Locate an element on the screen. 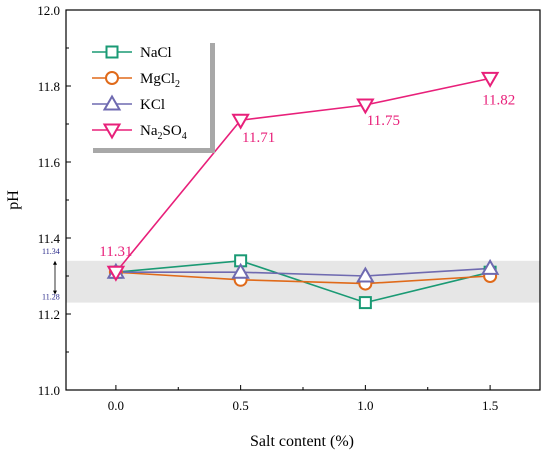 This screenshot has height=455, width=550. band-label-low: 11.28 is located at coordinates (51, 297).